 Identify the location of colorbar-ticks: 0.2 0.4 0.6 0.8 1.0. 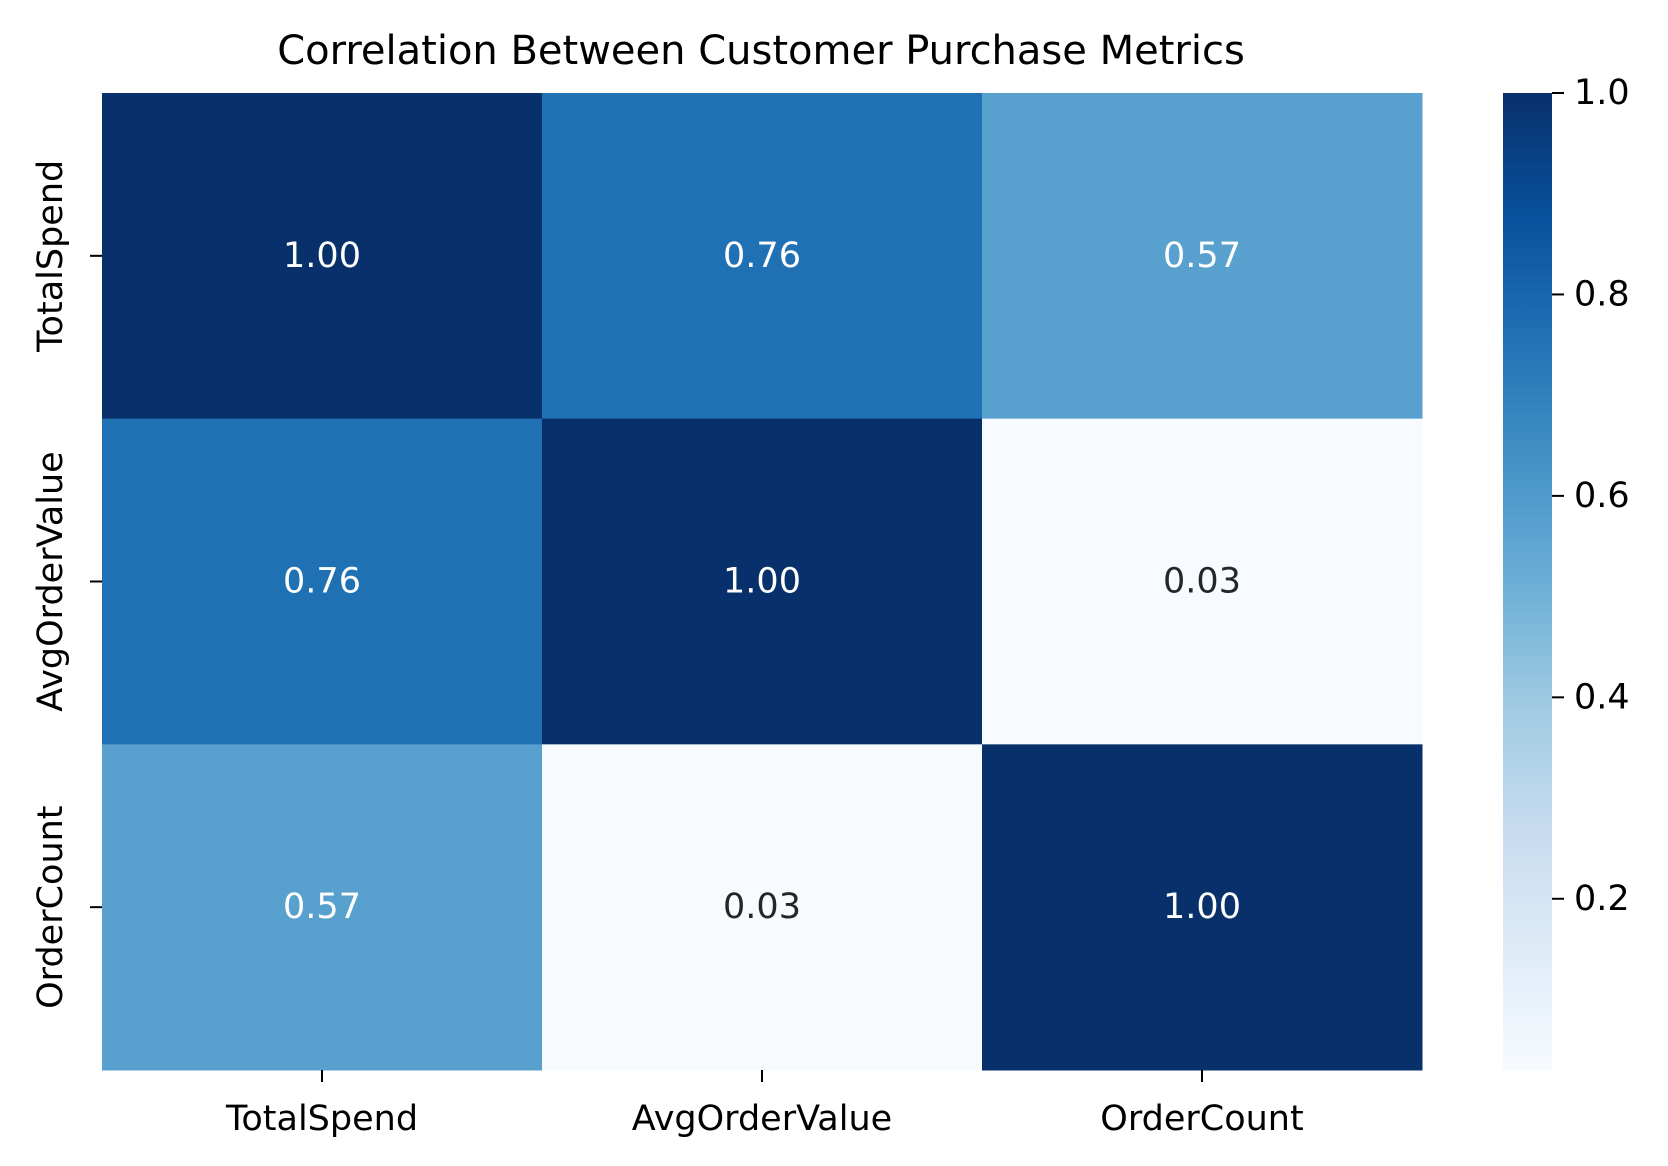
(1591, 496).